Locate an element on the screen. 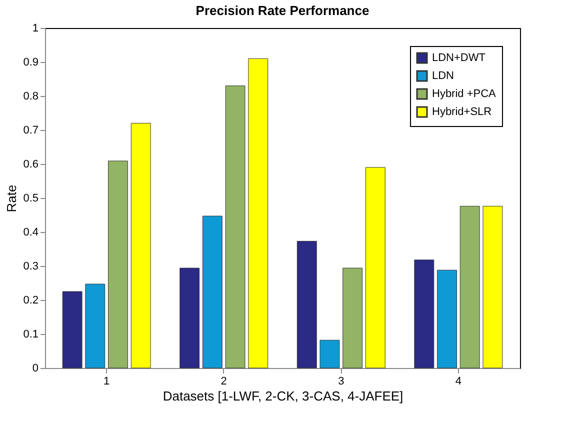 The height and width of the screenshot is (424, 587). y-tick-label: 0 is located at coordinates (35, 368).